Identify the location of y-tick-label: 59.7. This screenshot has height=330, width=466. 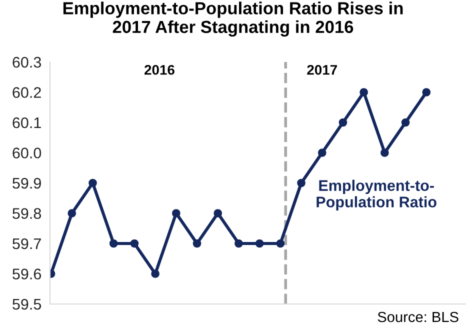
(26, 244).